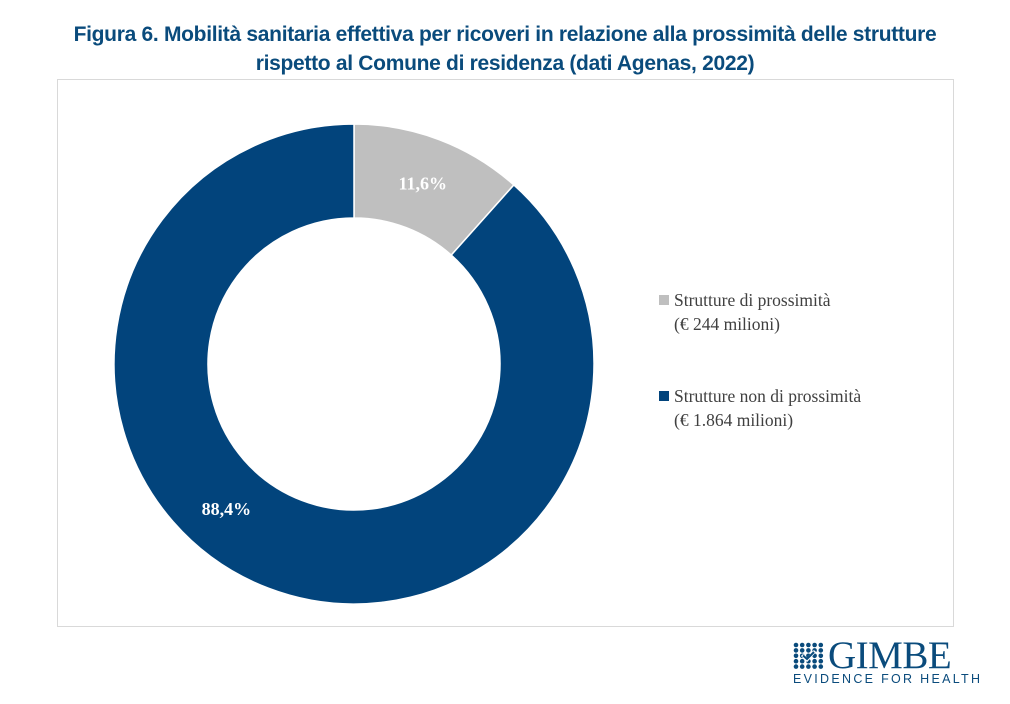  I want to click on logo-grid-check-icon, so click(808, 655).